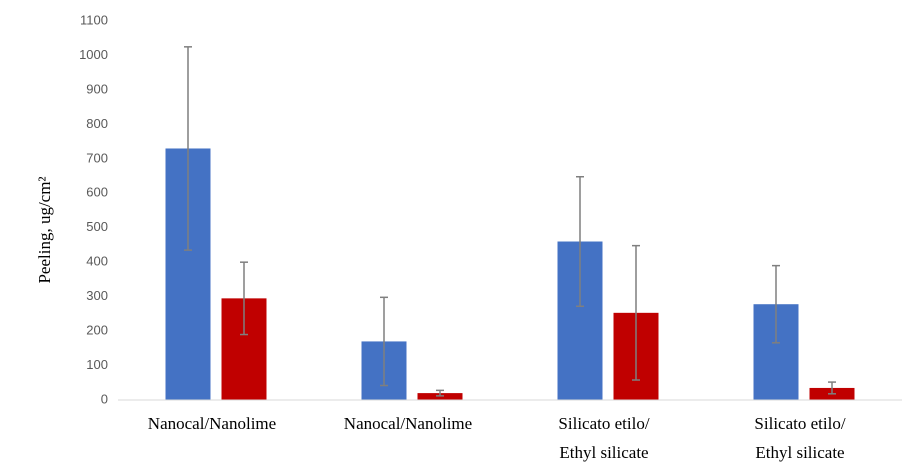 The width and height of the screenshot is (902, 462). Describe the element at coordinates (97, 330) in the screenshot. I see `y-tick-label: 200` at that location.